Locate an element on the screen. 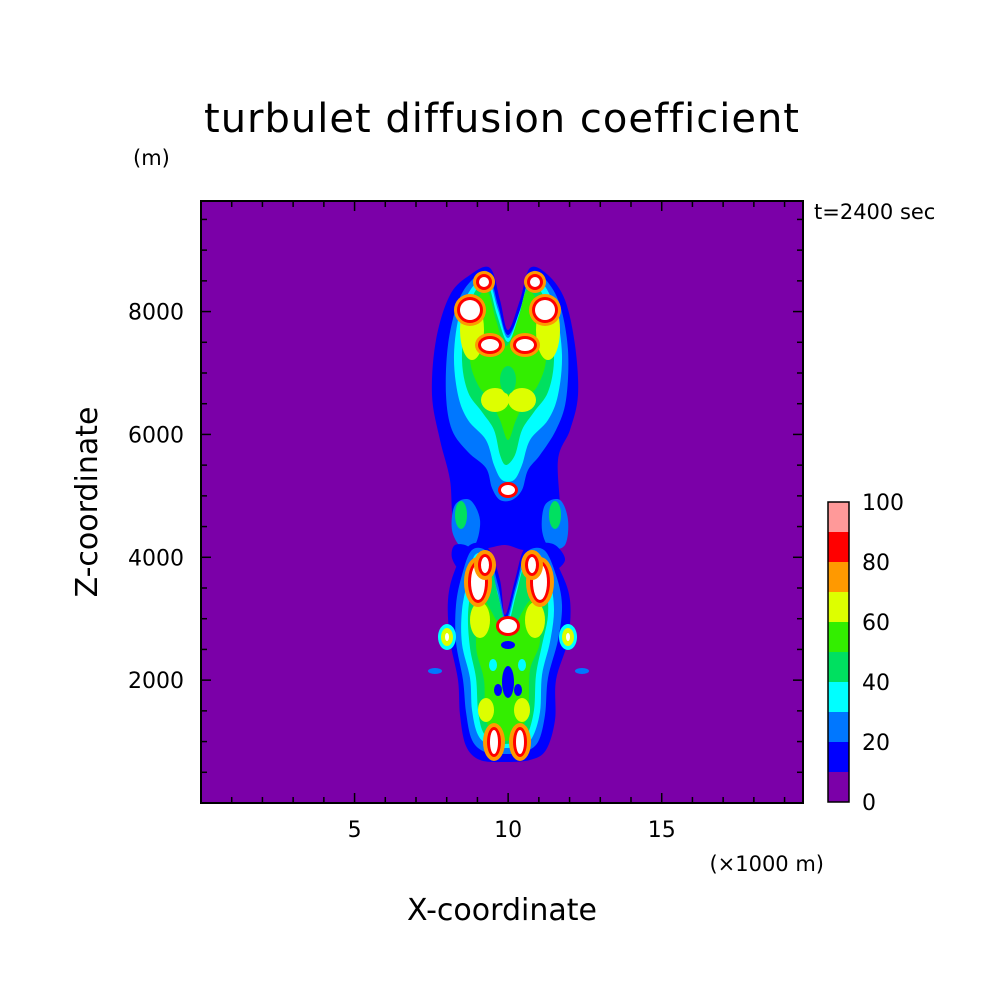 The height and width of the screenshot is (1004, 1004). x-axis-title: X-coordinate is located at coordinates (502, 910).